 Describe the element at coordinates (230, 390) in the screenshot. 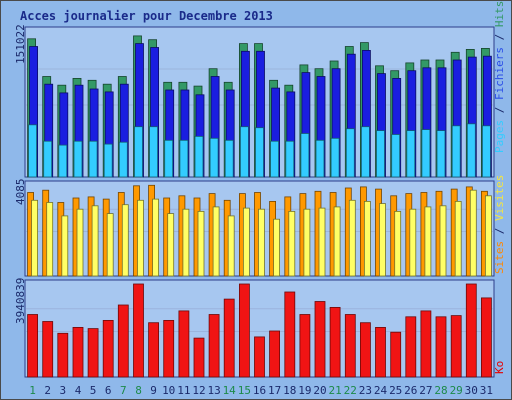

I see `x-tick-label-14: 14` at that location.